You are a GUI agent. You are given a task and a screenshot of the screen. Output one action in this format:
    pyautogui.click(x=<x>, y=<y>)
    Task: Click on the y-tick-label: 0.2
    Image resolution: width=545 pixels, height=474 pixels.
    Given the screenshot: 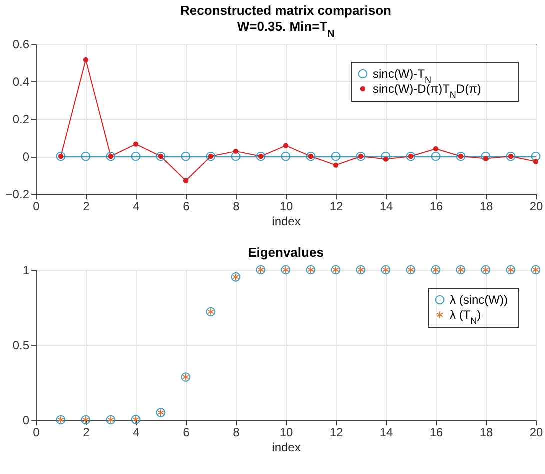 What is the action you would take?
    pyautogui.click(x=21, y=119)
    